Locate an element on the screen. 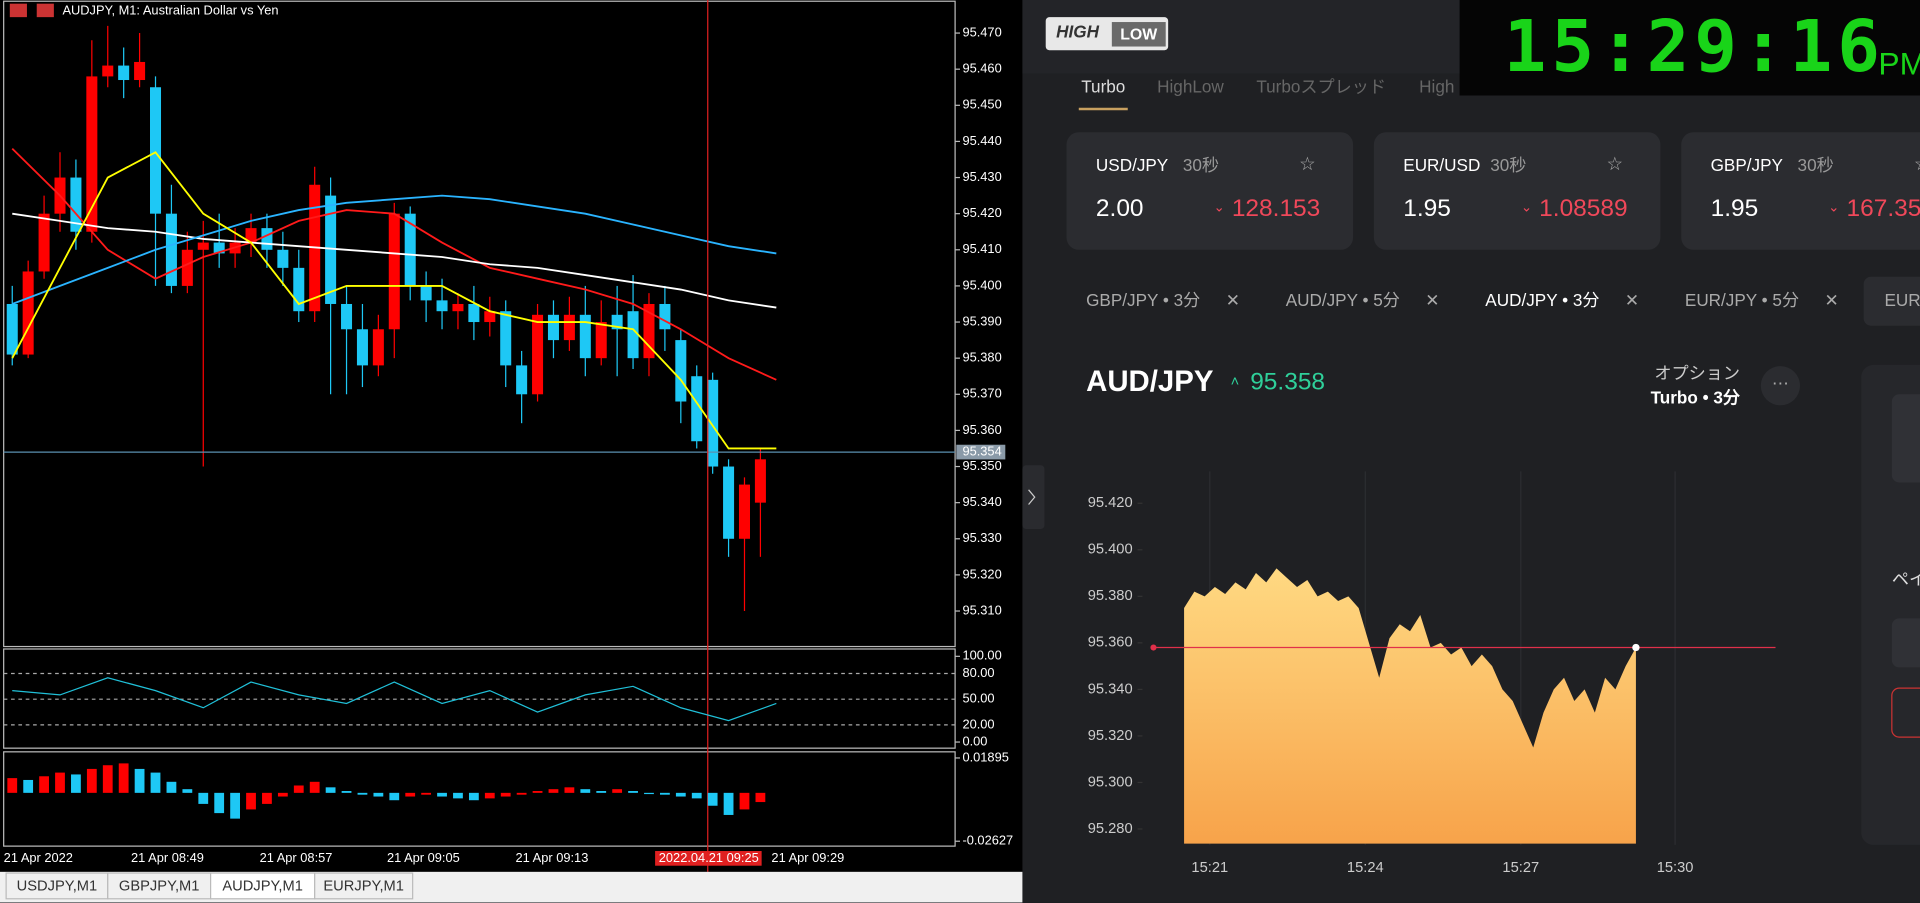  asset-title: AUD/JPY is located at coordinates (1150, 381).